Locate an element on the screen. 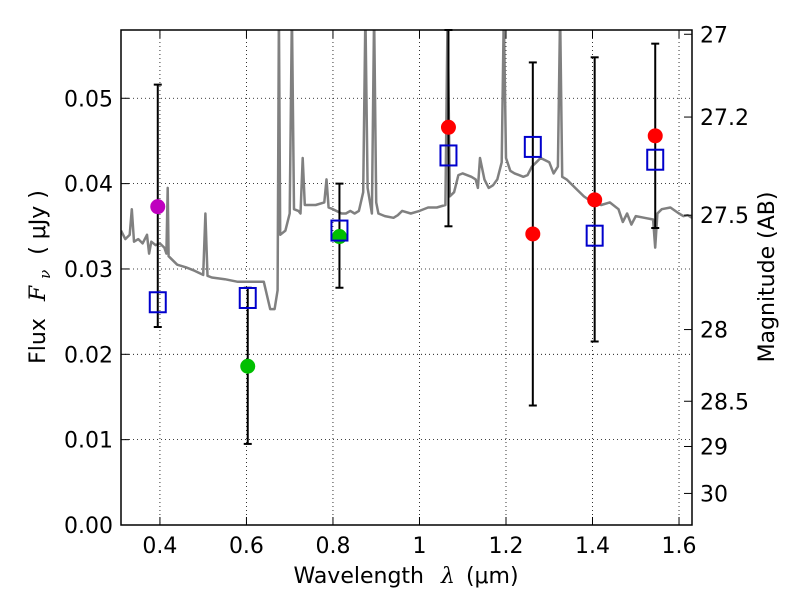 The width and height of the screenshot is (800, 600). y-axis-label-subscript: ν is located at coordinates (45, 274).